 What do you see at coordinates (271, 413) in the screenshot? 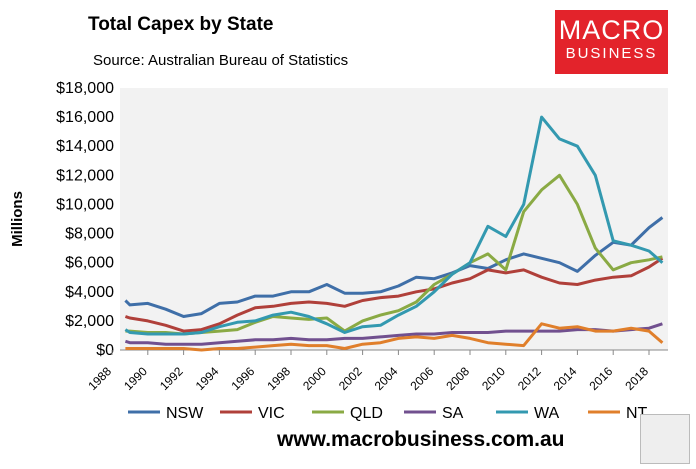
I see `legend-label-vic: VIC` at bounding box center [271, 413].